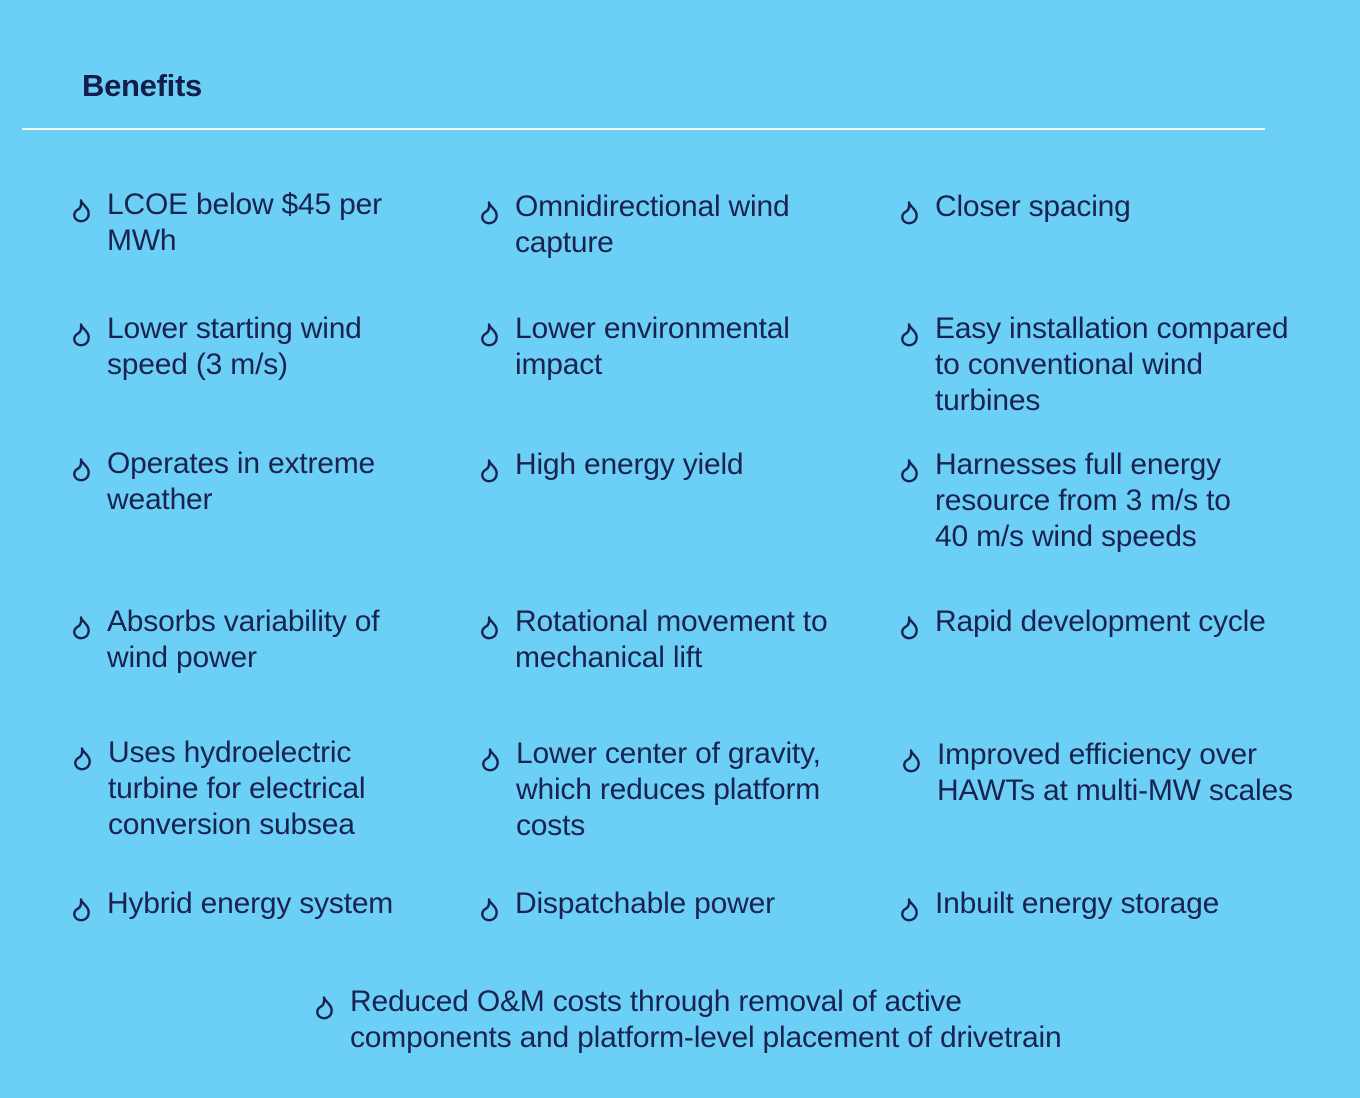 This screenshot has height=1098, width=1360. Describe the element at coordinates (1066, 536) in the screenshot. I see `benefit-text-line: 40 m/s wind speeds` at that location.